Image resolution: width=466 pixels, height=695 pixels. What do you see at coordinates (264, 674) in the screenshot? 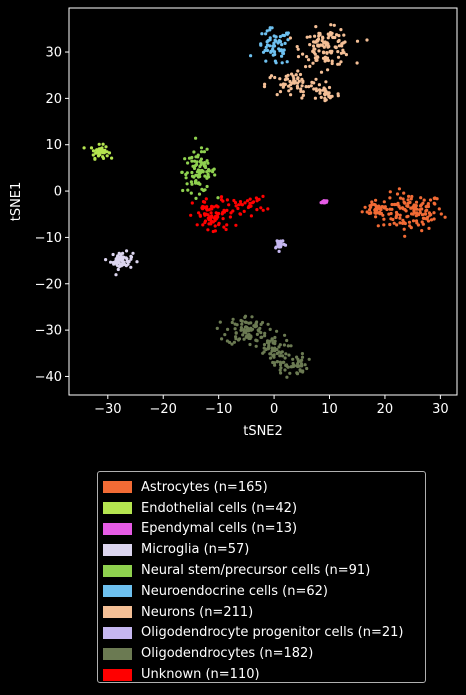
I see `legend-item: Unknown (n=110)` at bounding box center [264, 674].